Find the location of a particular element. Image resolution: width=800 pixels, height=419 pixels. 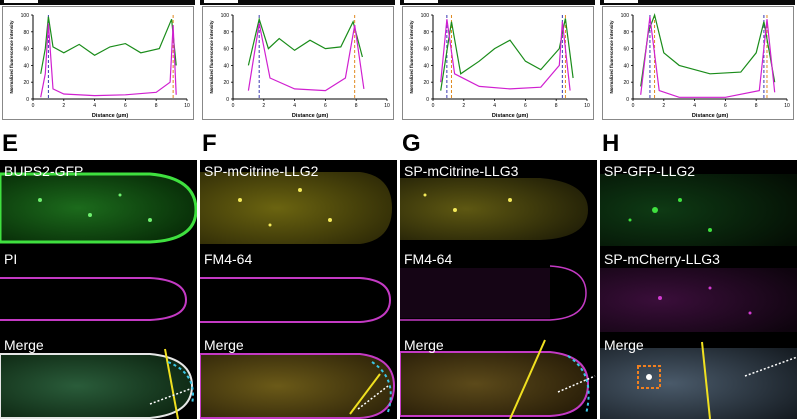

top-image-strip-a is located at coordinates (97, 2).